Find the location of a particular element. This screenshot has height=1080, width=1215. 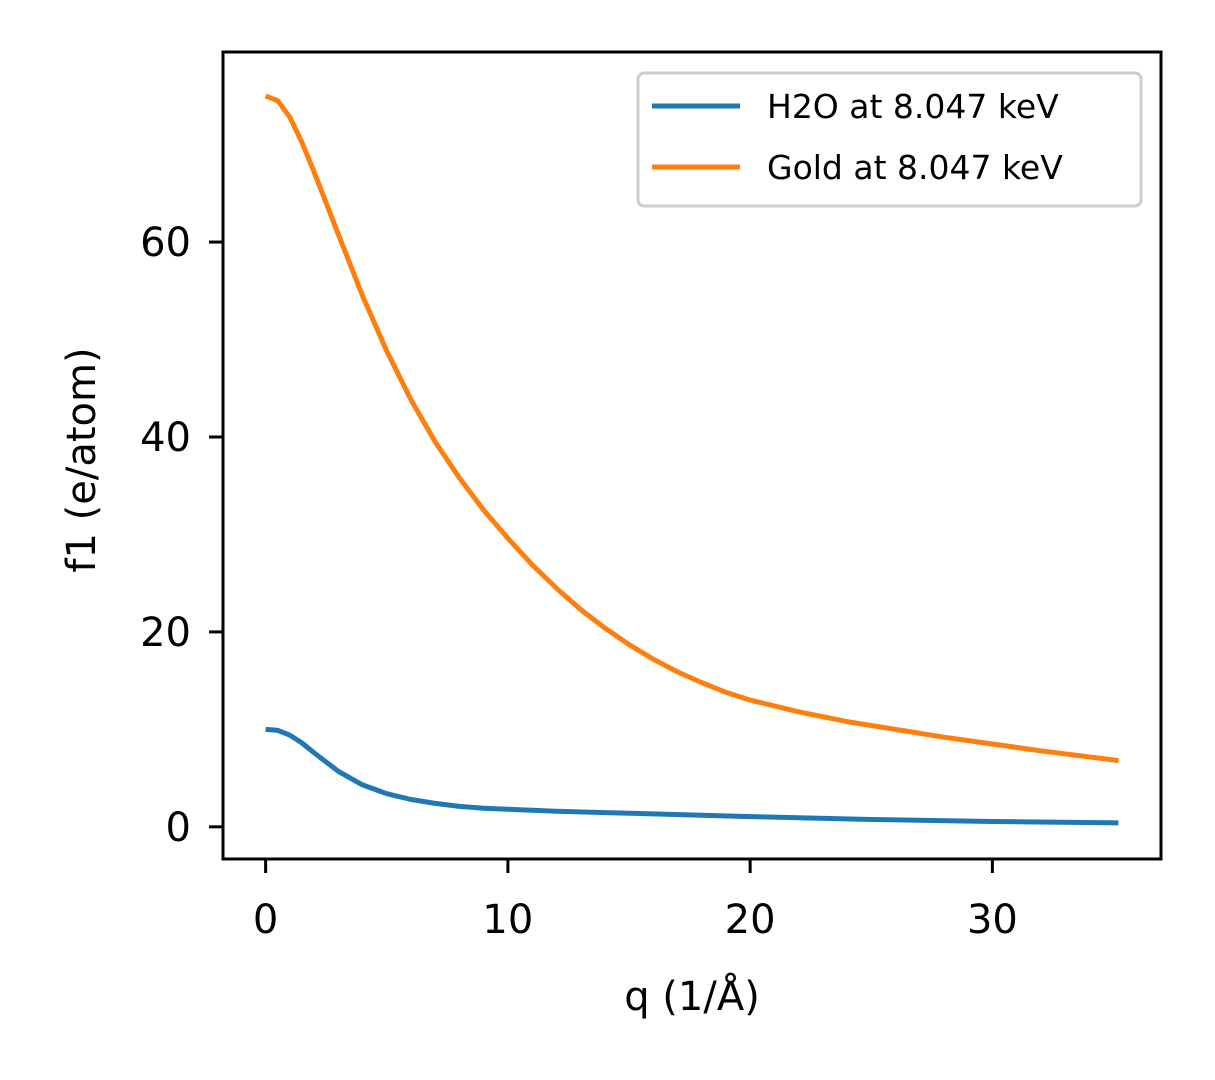

x-axis-label: q (1/Å) is located at coordinates (692, 996).